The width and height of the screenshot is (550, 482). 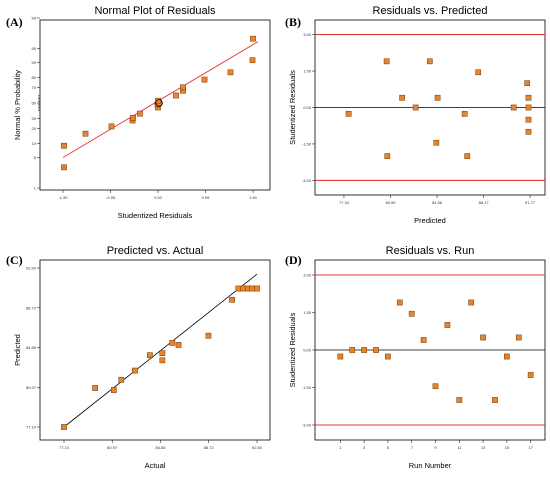 What do you see at coordinates (31, 387) in the screenshot?
I see `y-tick-label: 80.97` at bounding box center [31, 387].